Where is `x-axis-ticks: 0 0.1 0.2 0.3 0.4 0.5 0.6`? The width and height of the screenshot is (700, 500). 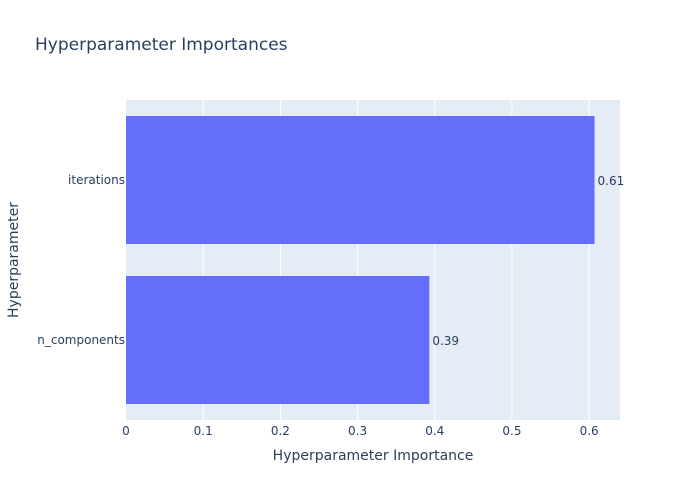 x-axis-ticks: 0 0.1 0.2 0.3 0.4 0.5 0.6 is located at coordinates (360, 431).